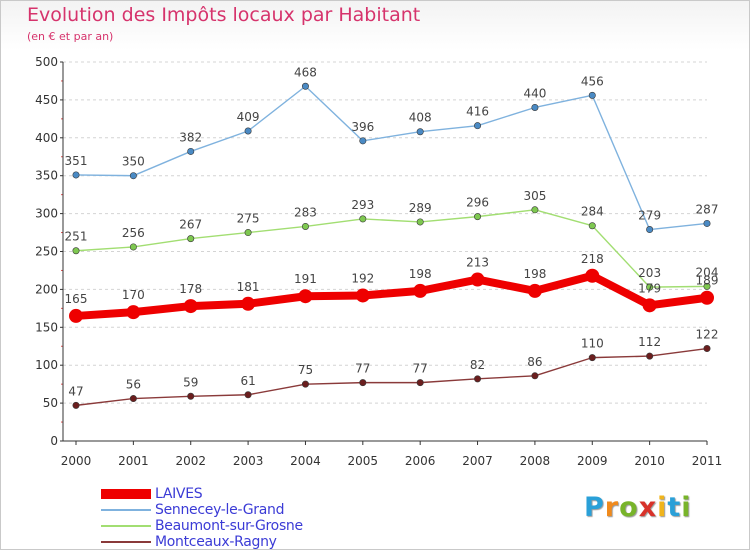 Image resolution: width=750 pixels, height=550 pixels. Describe the element at coordinates (592, 461) in the screenshot. I see `x-tick-label-2009: 2009` at that location.